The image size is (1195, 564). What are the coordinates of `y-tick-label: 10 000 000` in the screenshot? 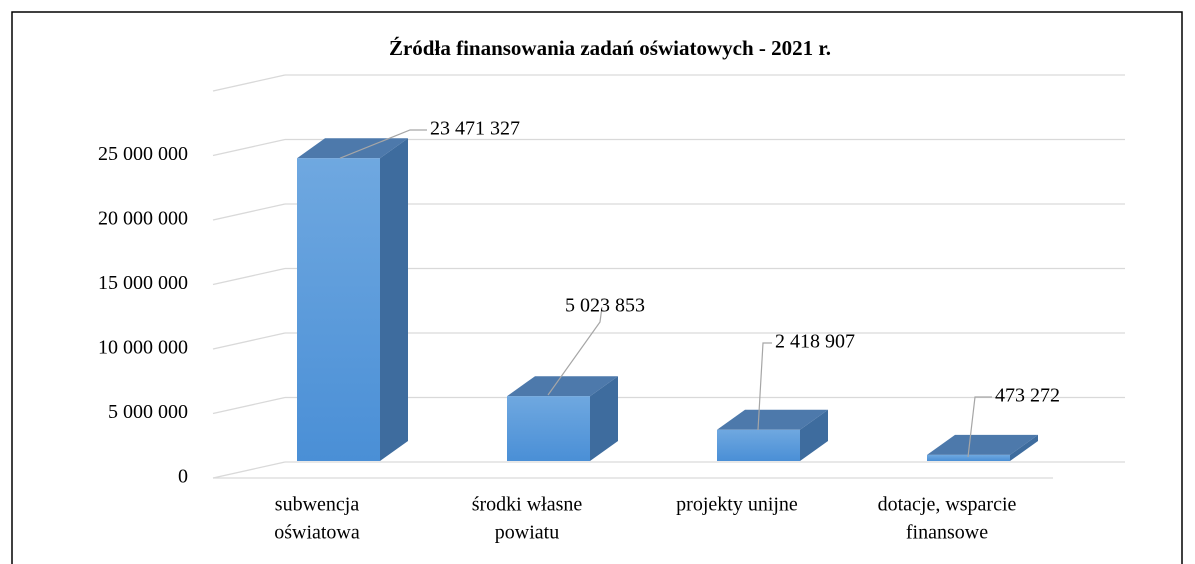 It's located at (143, 348).